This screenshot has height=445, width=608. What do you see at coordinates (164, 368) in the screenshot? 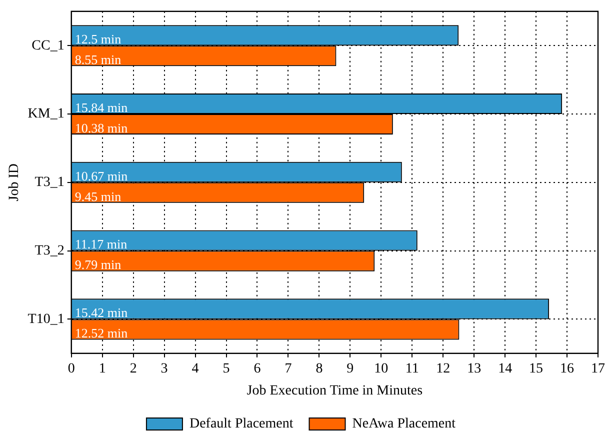
I see `x-tick-label: 3` at bounding box center [164, 368].